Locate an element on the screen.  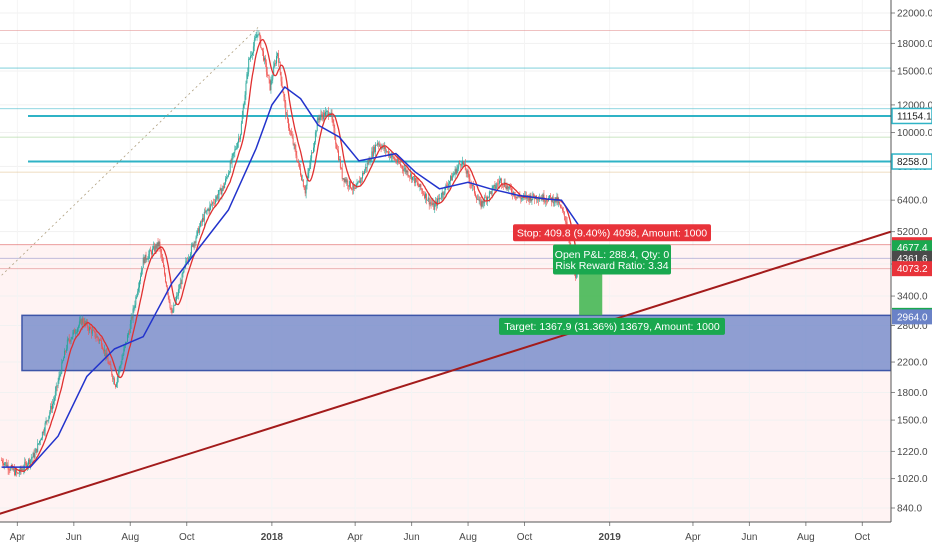
y-tick-label: 2200.0 is located at coordinates (912, 363).